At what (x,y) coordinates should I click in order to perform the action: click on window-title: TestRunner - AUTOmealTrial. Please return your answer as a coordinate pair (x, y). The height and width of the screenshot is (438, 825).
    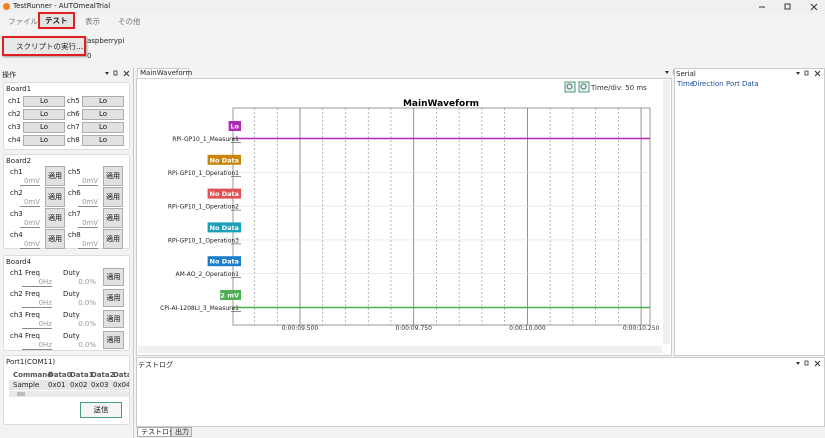
    Looking at the image, I should click on (62, 6).